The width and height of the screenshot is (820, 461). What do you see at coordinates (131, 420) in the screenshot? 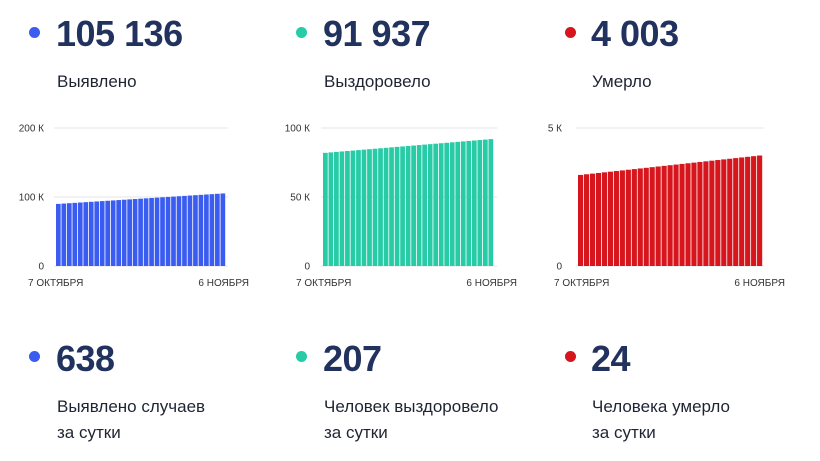
I see `daily-detected-label: Выявлено случаев за сутки` at bounding box center [131, 420].